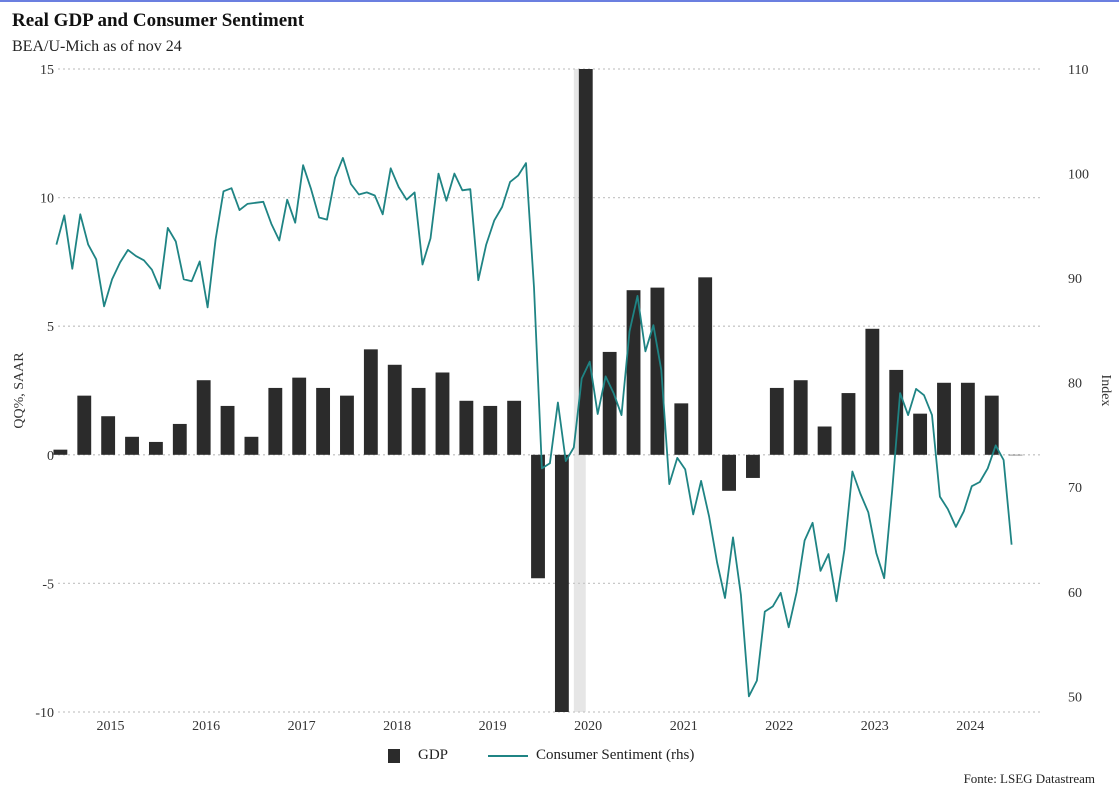 Image resolution: width=1119 pixels, height=792 pixels. What do you see at coordinates (970, 726) in the screenshot?
I see `x-tick-label: 2024` at bounding box center [970, 726].